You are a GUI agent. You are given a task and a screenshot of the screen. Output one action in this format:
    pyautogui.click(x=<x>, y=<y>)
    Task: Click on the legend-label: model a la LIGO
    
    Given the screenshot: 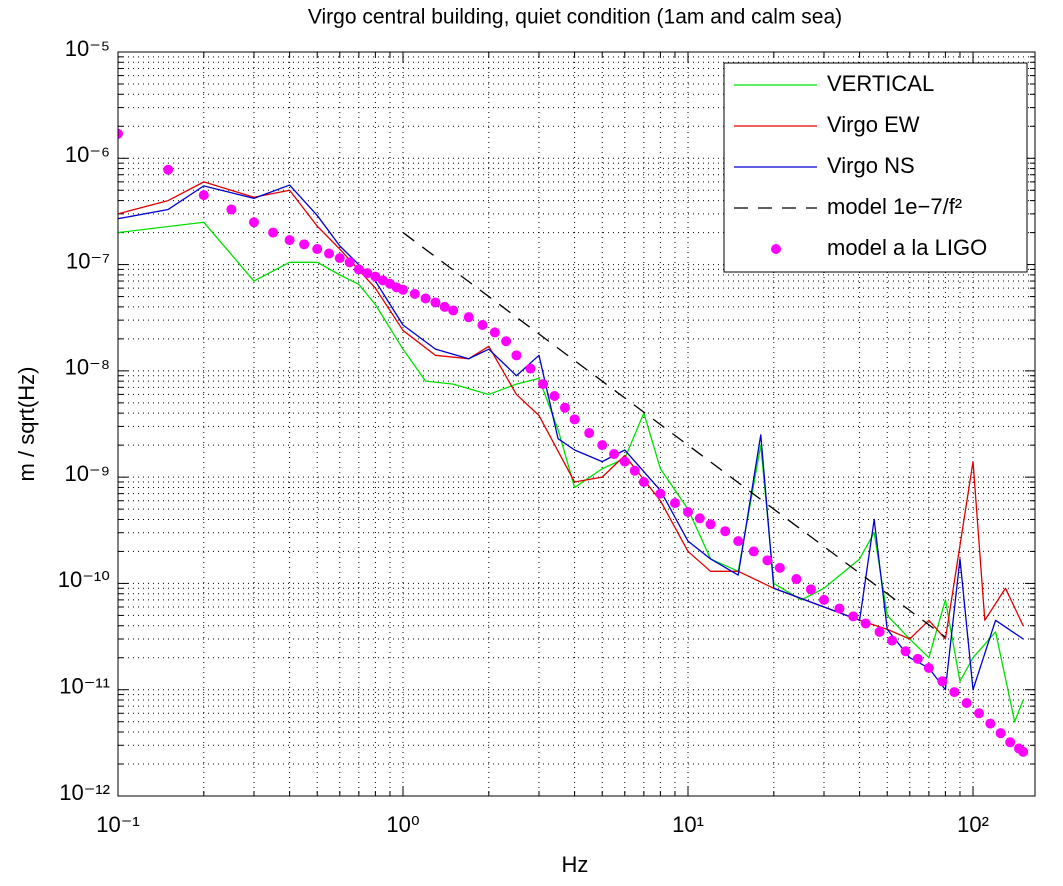 What is the action you would take?
    pyautogui.click(x=907, y=247)
    